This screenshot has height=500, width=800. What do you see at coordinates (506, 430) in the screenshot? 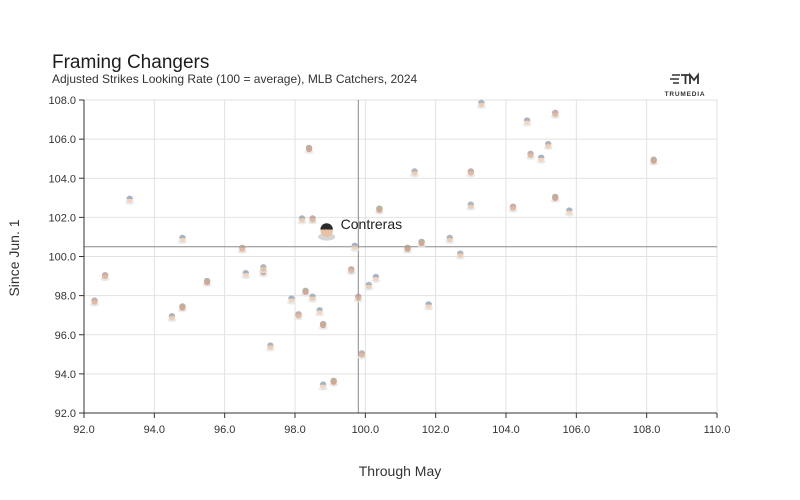
I see `x-tick-label: 104.0` at bounding box center [506, 430].